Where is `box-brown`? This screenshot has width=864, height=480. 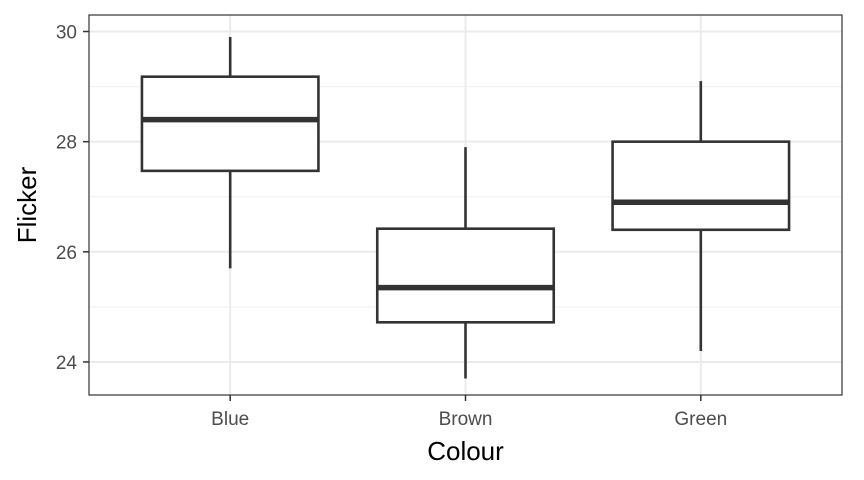
box-brown is located at coordinates (465, 275).